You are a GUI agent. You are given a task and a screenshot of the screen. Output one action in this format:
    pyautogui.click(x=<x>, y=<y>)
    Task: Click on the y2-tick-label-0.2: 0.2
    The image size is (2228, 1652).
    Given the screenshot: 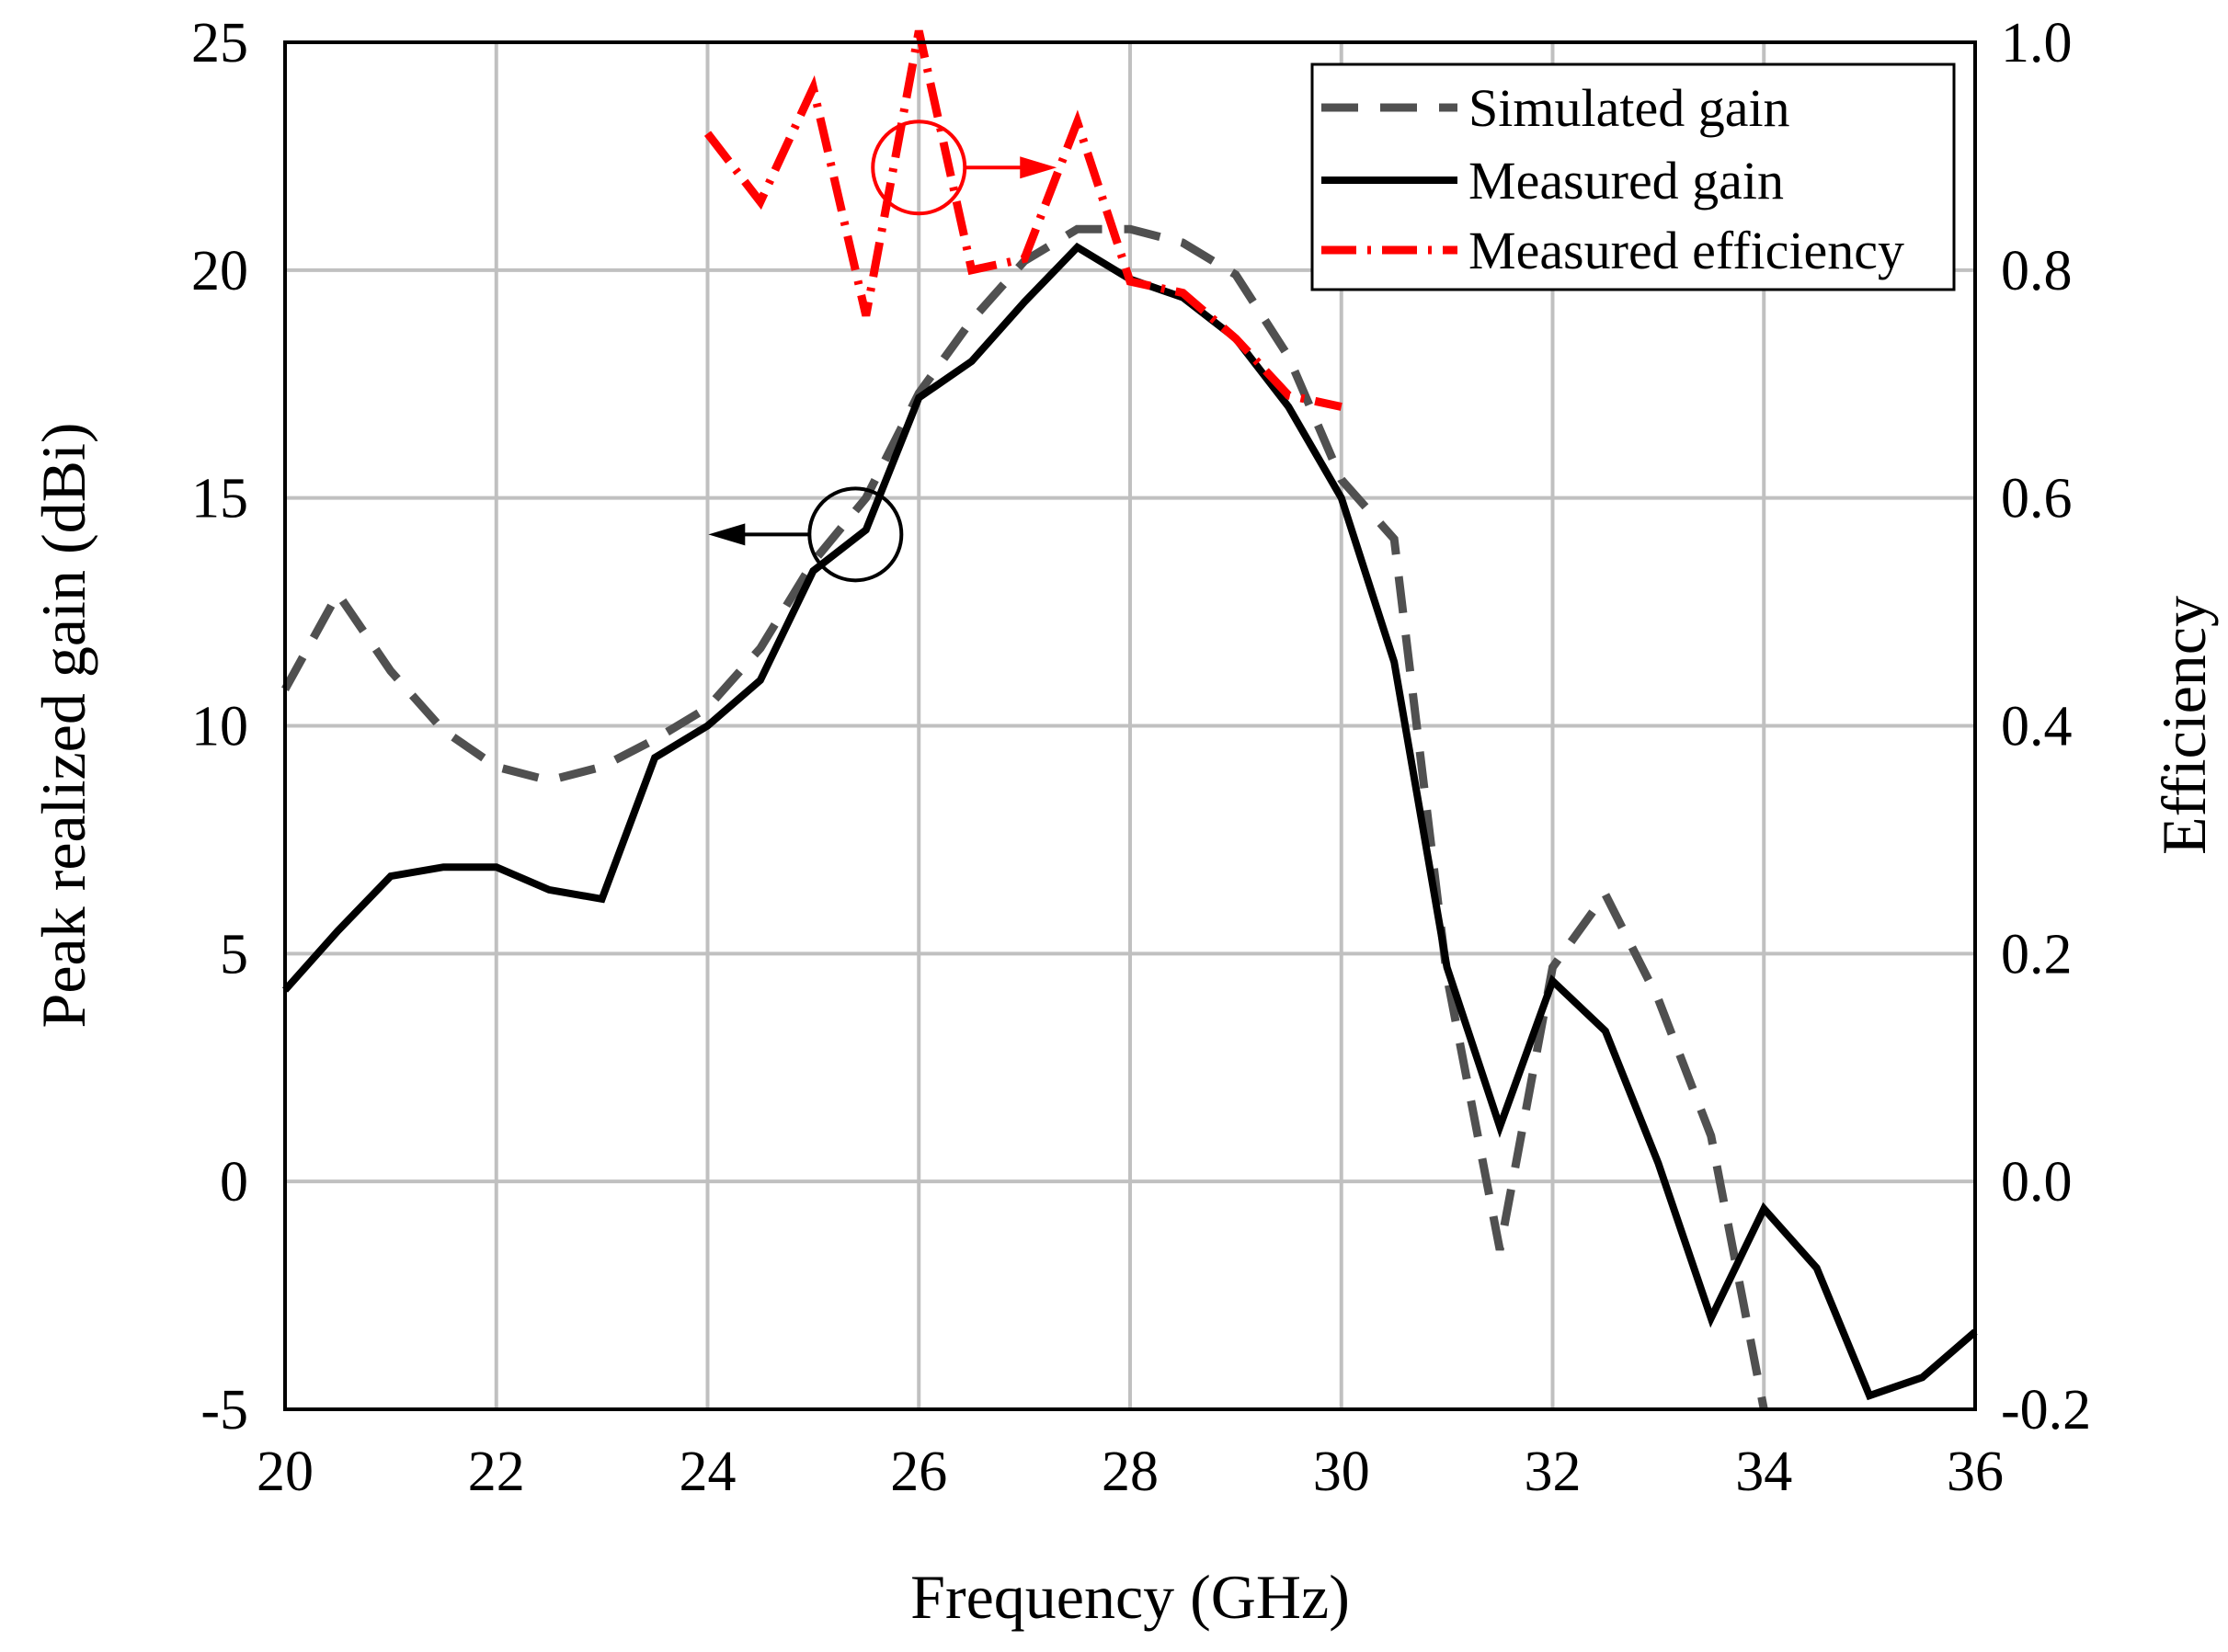 What is the action you would take?
    pyautogui.click(x=2037, y=954)
    